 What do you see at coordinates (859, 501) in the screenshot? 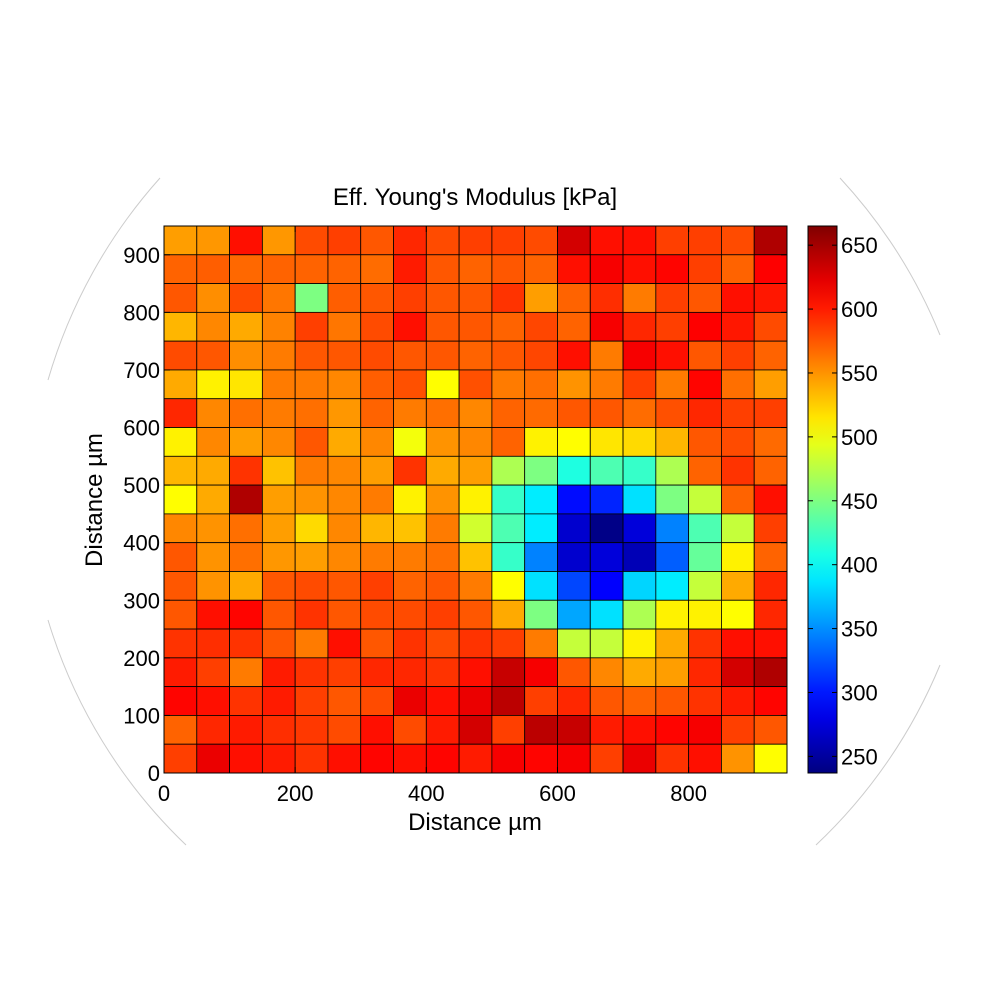
I see `colorbar-tick-label: 450` at bounding box center [859, 501].